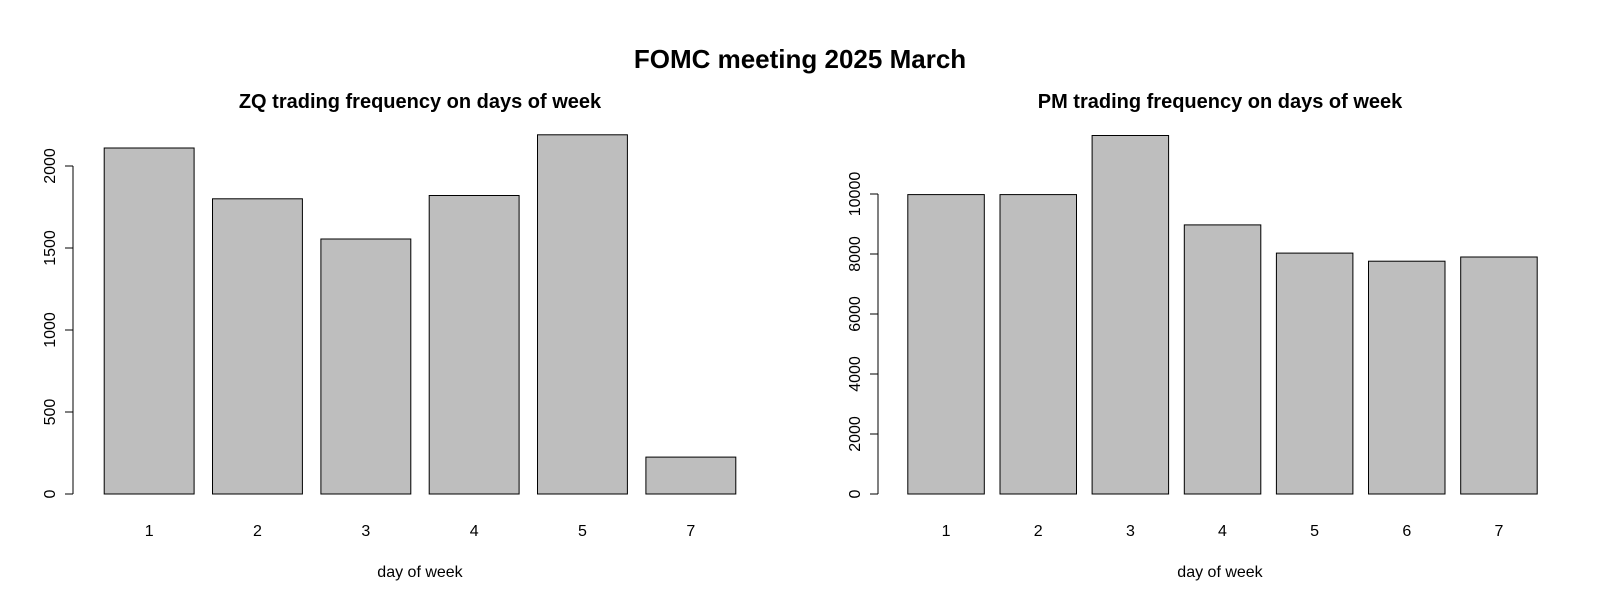 Image resolution: width=1600 pixels, height=600 pixels. Describe the element at coordinates (50, 248) in the screenshot. I see `y-tick-label: 1500` at that location.